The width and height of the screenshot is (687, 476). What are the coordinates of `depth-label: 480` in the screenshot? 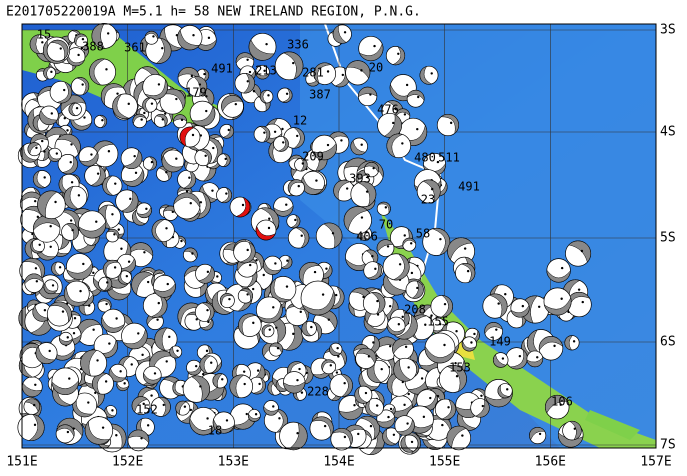 It's located at (425, 158).